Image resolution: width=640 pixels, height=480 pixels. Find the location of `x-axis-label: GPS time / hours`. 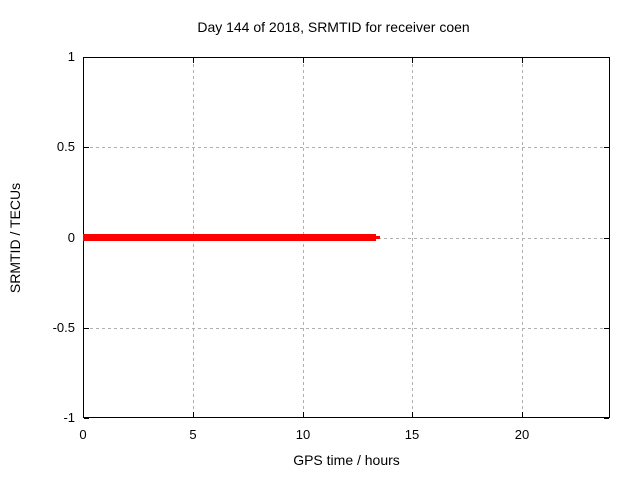

x-axis-label: GPS time / hours is located at coordinates (346, 460).